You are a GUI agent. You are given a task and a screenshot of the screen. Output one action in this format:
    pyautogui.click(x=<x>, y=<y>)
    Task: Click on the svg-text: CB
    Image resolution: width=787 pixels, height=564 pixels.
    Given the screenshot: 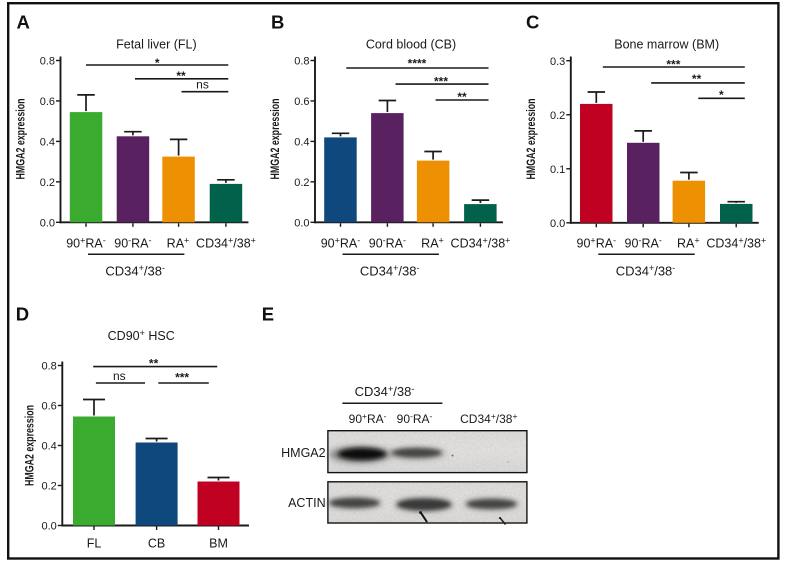 What is the action you would take?
    pyautogui.click(x=156, y=543)
    